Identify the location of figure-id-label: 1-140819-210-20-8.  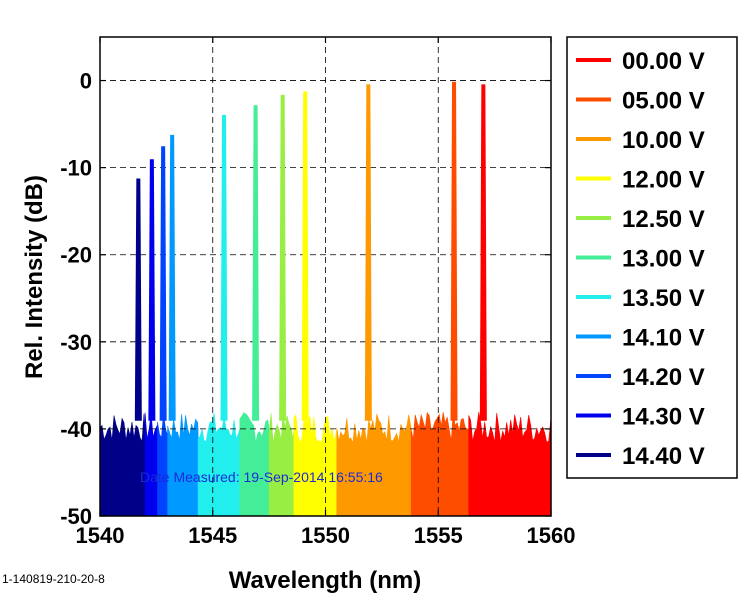
(53, 579).